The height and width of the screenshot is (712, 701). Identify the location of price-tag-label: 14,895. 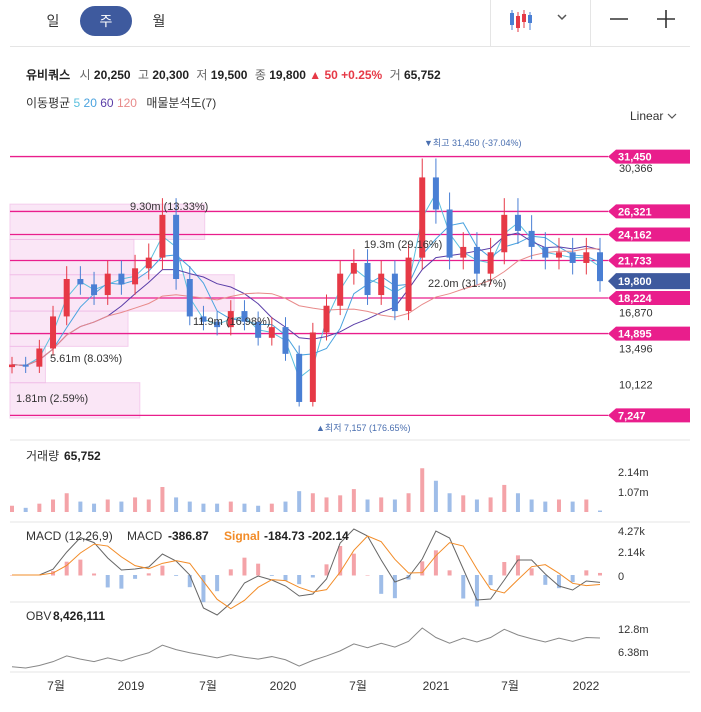
(635, 335).